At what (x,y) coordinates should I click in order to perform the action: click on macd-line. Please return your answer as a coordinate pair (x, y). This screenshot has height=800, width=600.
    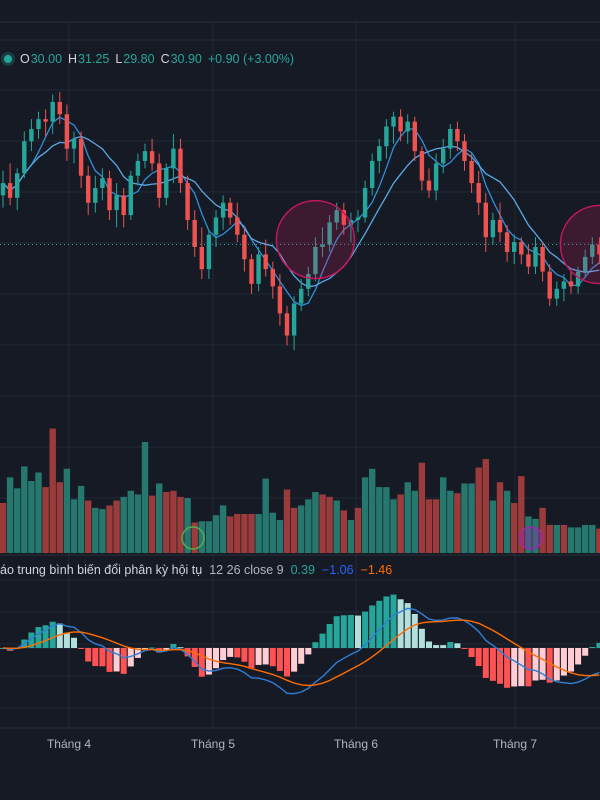
    Looking at the image, I should click on (301, 651).